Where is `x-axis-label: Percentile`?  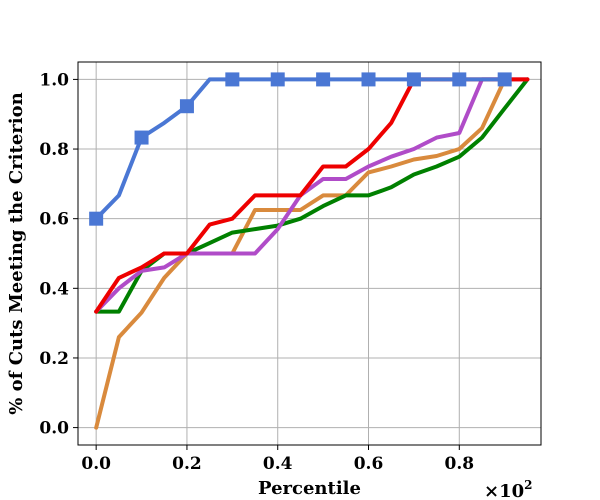 x-axis-label: Percentile is located at coordinates (309, 488).